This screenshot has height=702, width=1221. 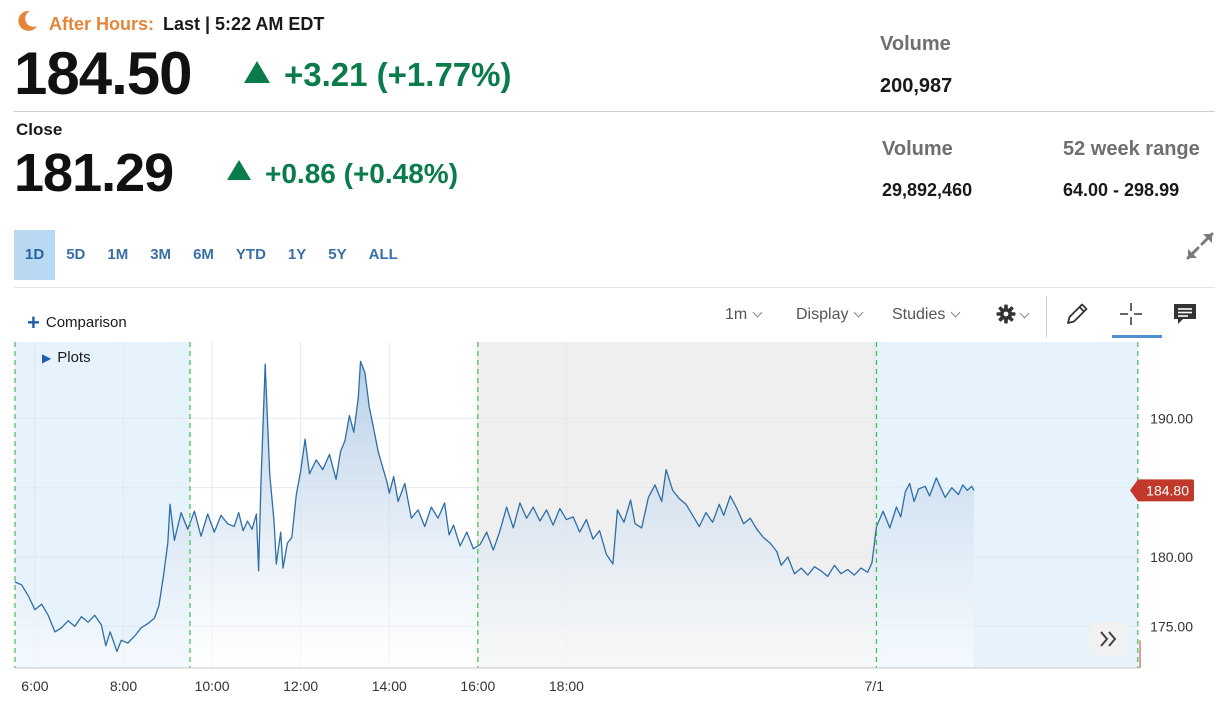 I want to click on comparison-button: + Comparison, so click(x=77, y=323).